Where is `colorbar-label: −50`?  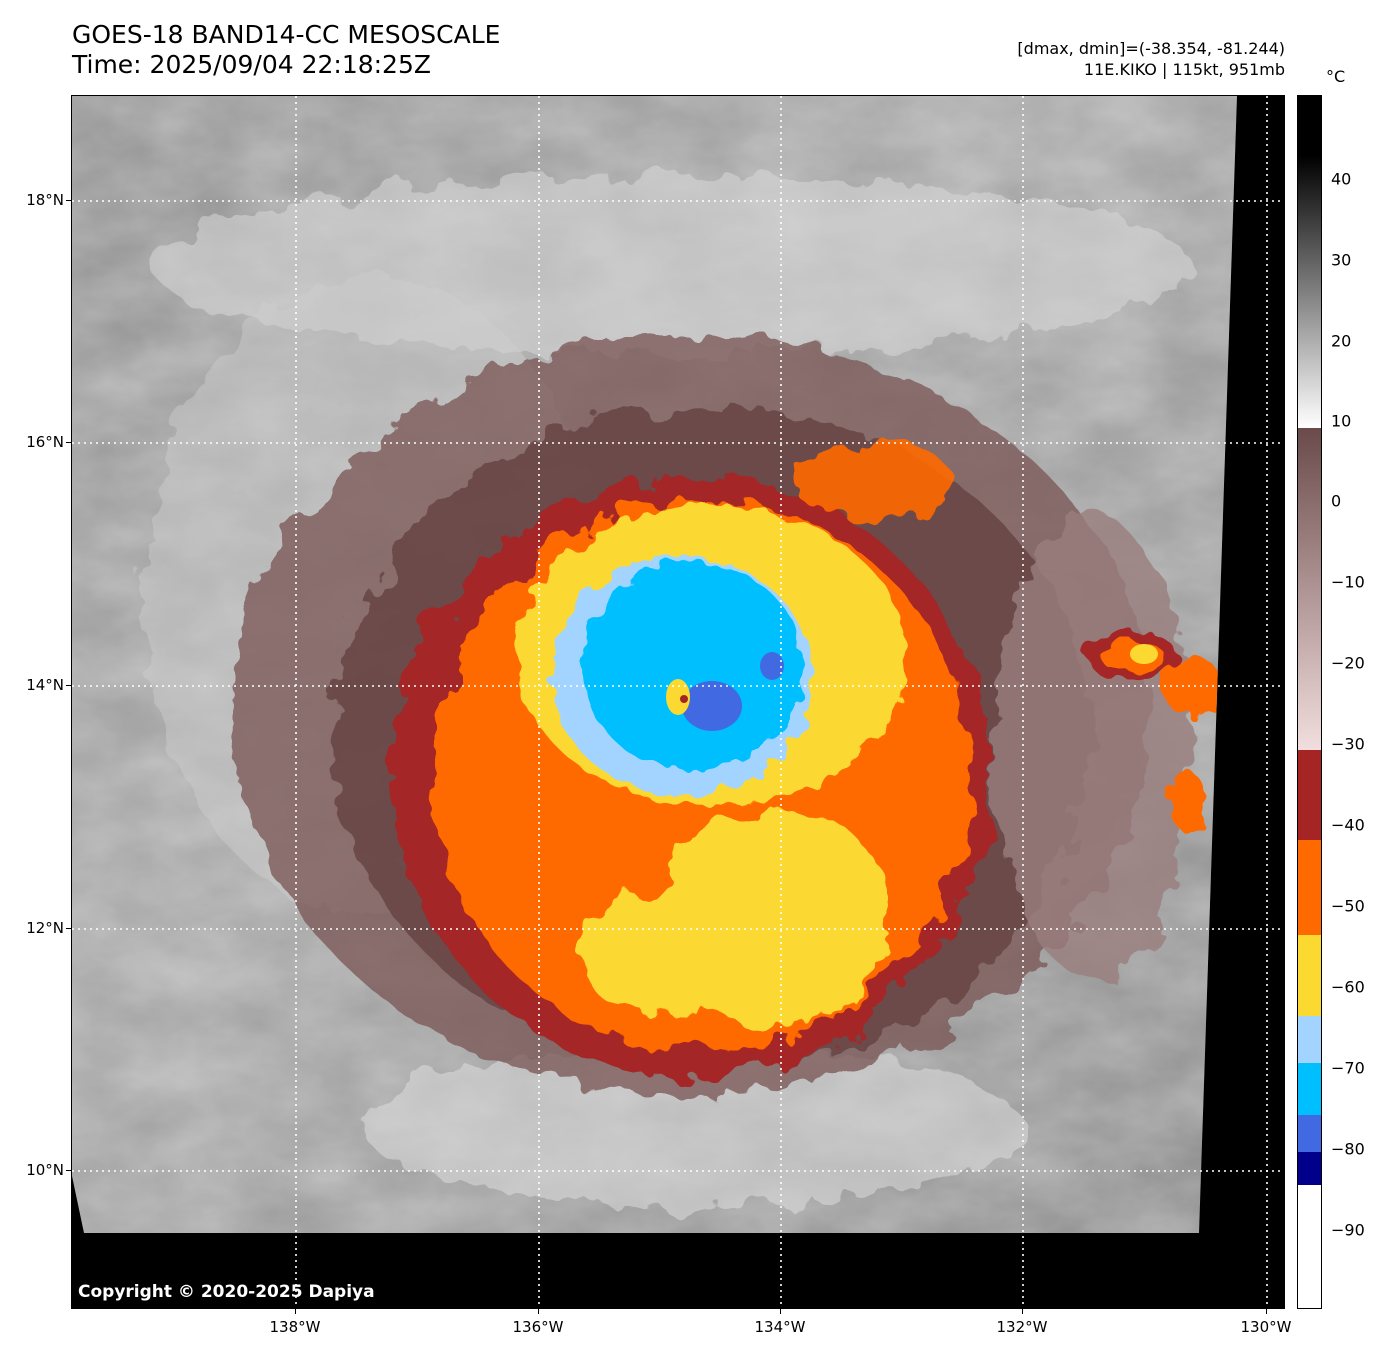
colorbar-label: −50 is located at coordinates (1348, 906).